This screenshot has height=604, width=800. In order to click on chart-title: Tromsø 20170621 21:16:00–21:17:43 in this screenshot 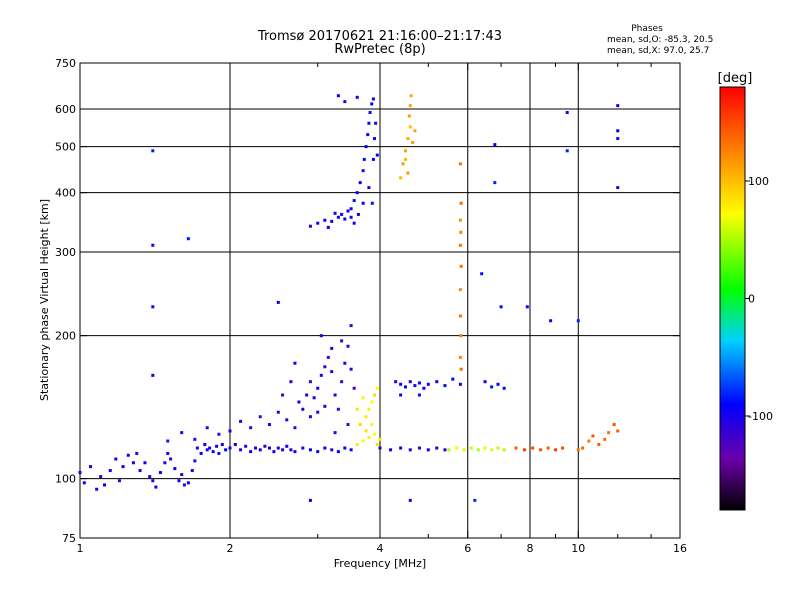, I will do `click(379, 36)`.